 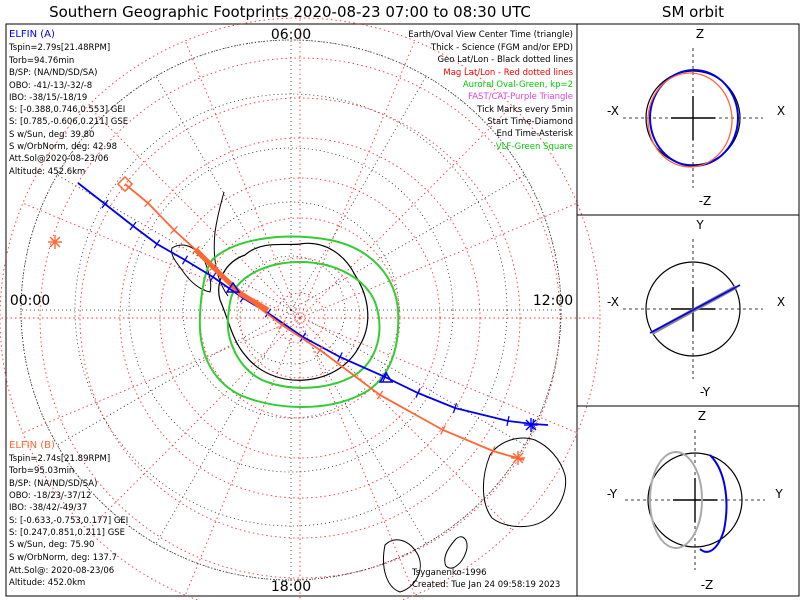 I want to click on elfin-a-line: Tspin=2.79s[21.48RPM], so click(x=59, y=48).